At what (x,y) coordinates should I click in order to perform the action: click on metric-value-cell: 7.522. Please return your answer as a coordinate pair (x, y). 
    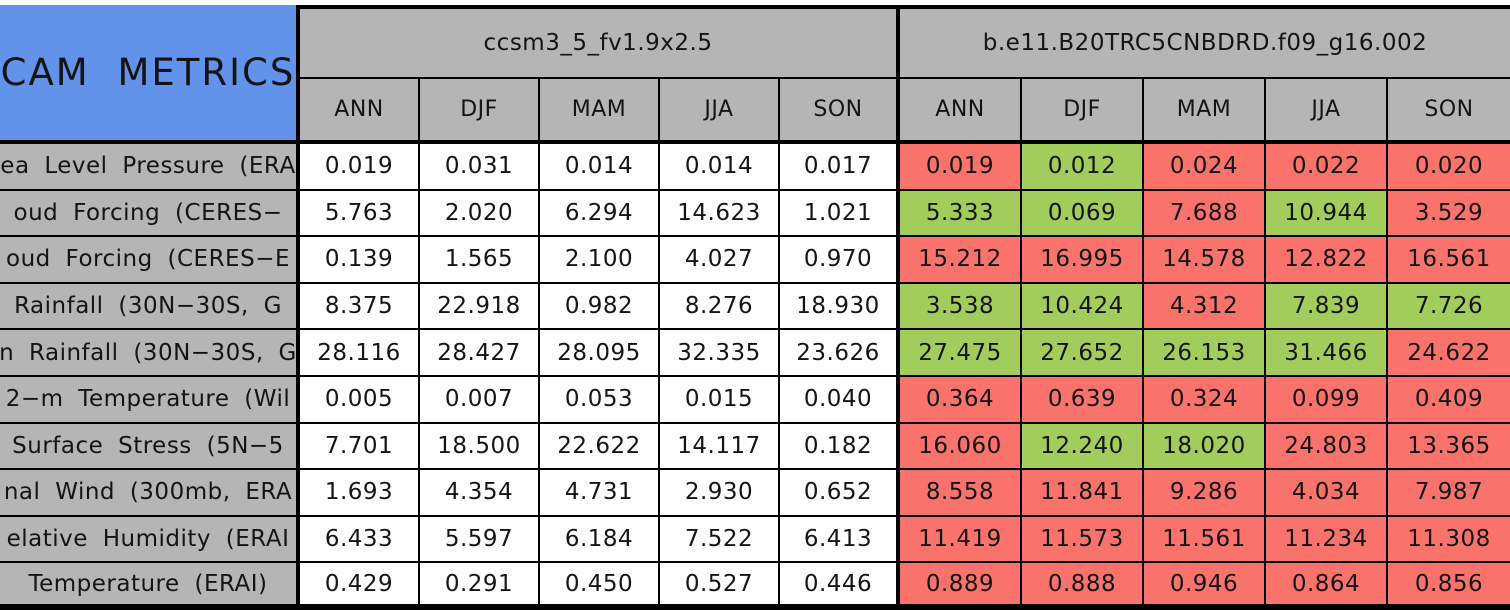
    Looking at the image, I should click on (720, 540).